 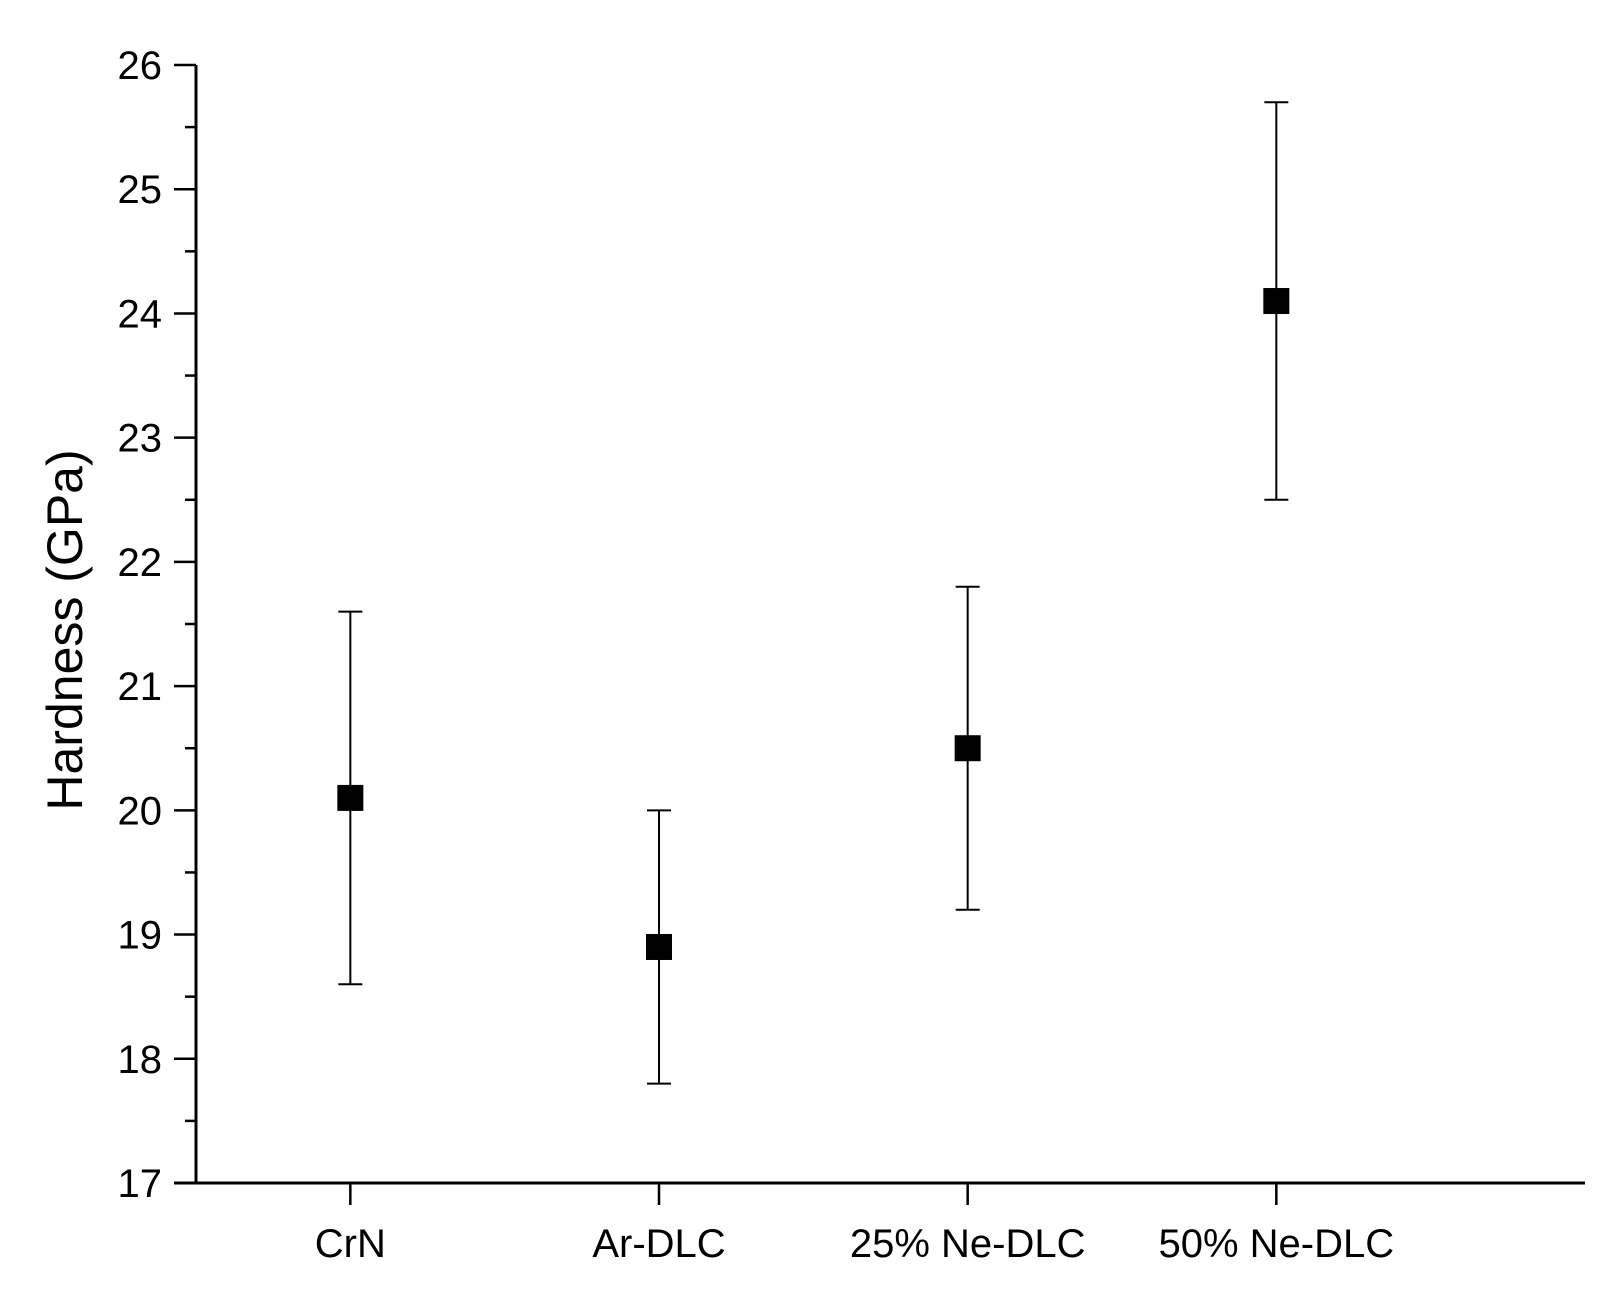 I want to click on y-tick-label: 26, so click(x=140, y=66).